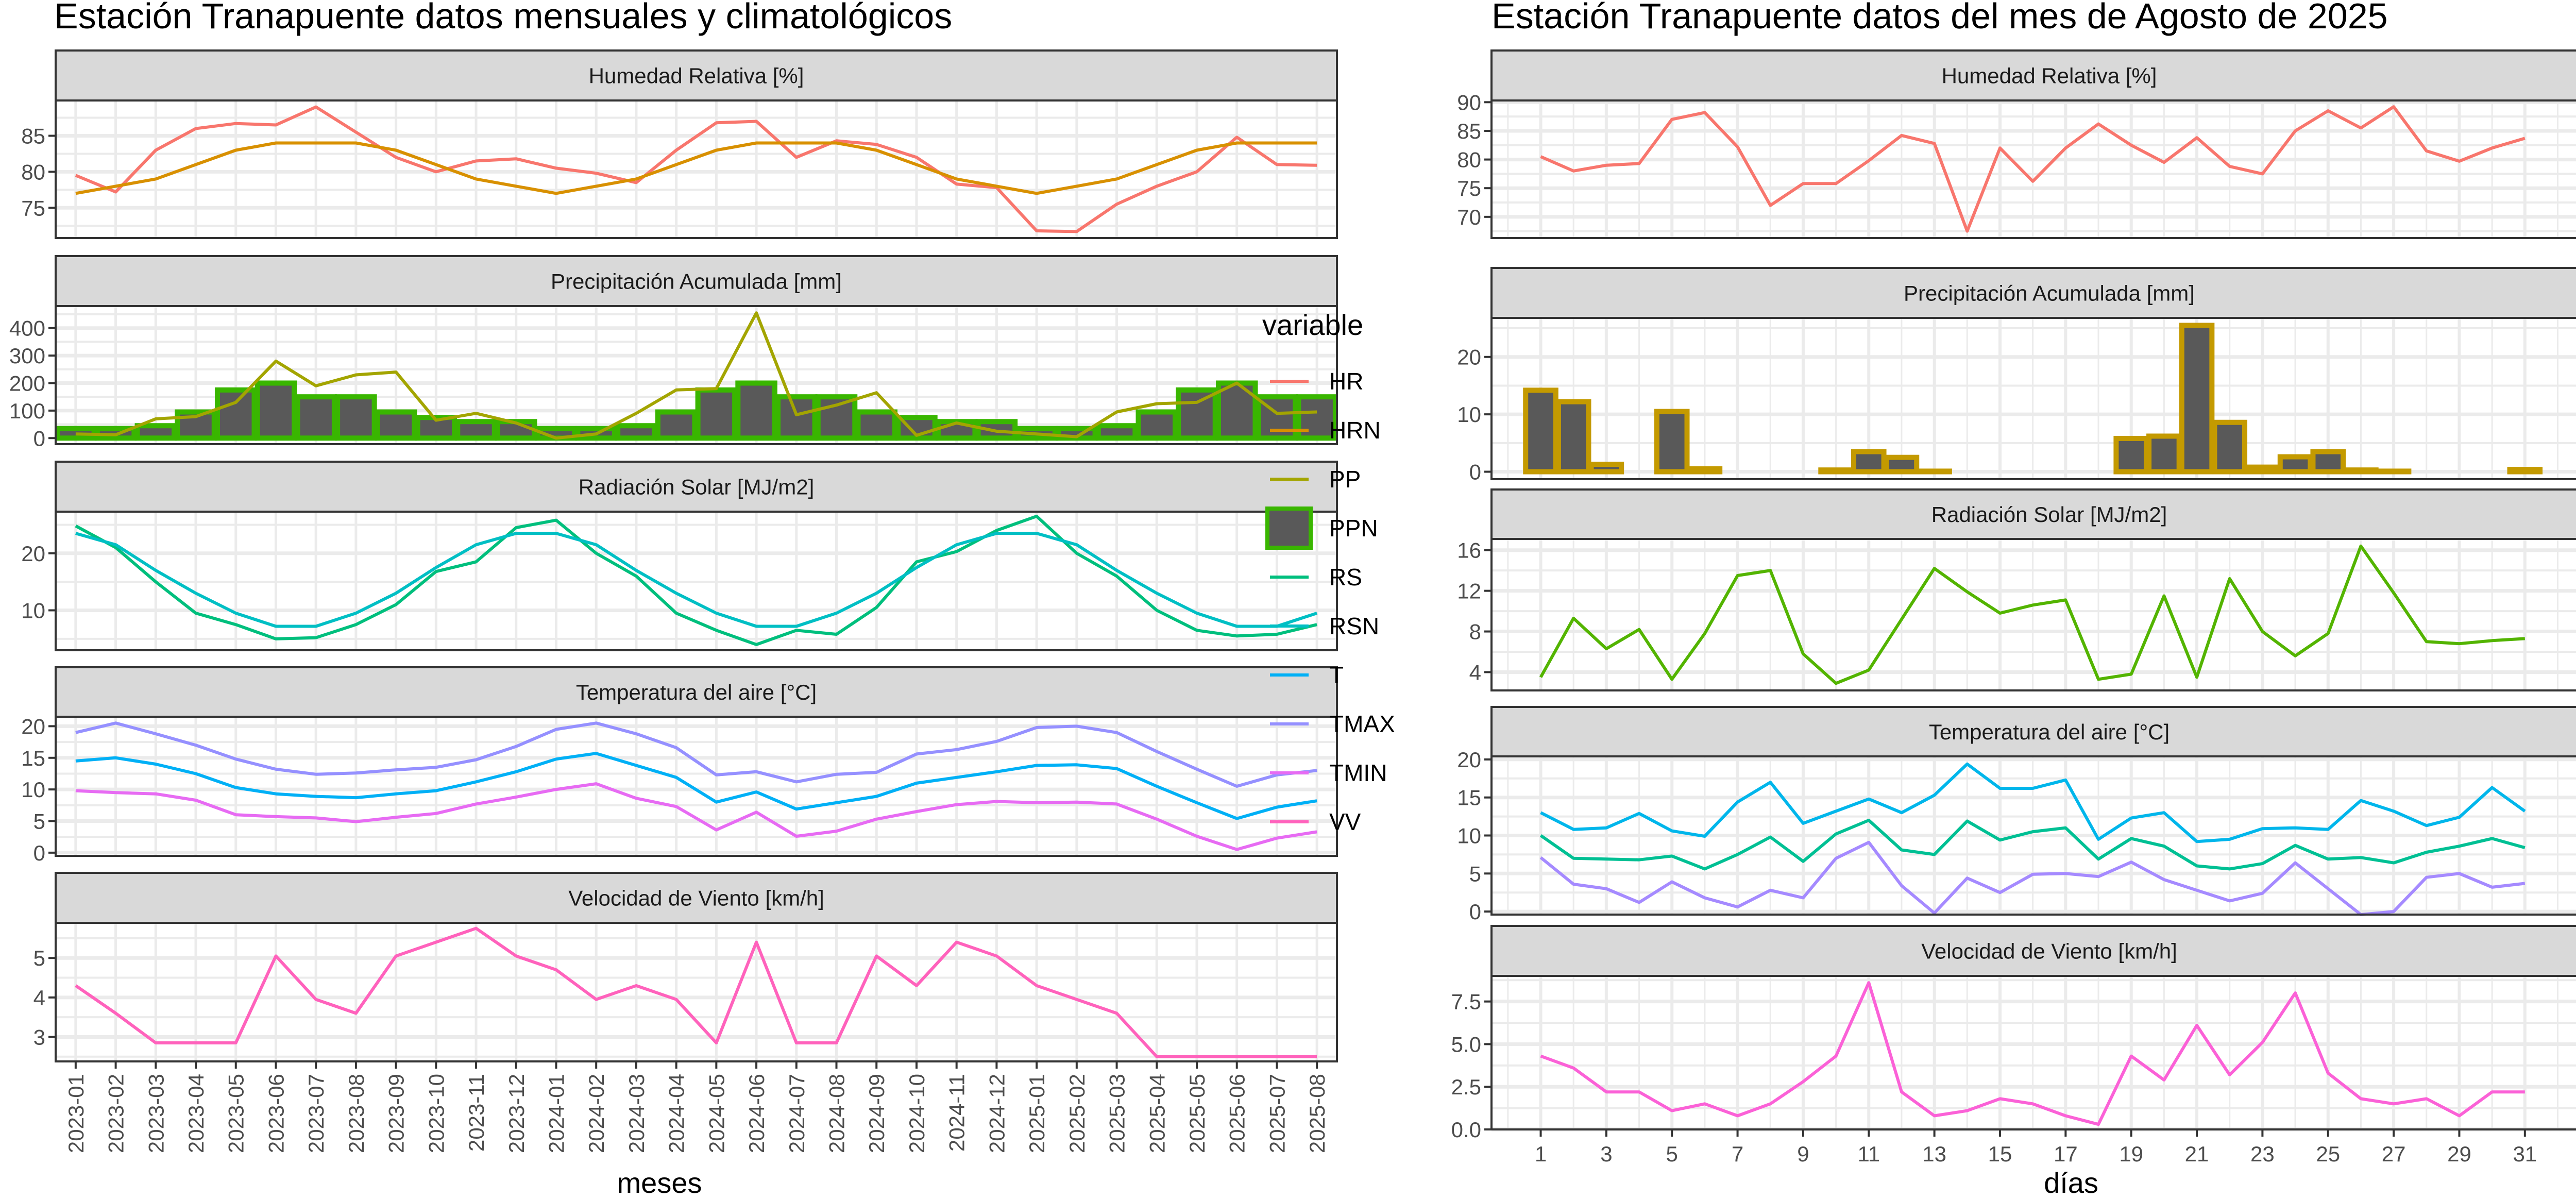 The width and height of the screenshot is (2576, 1199). What do you see at coordinates (276, 1113) in the screenshot?
I see `x-tick-label: 2023-06` at bounding box center [276, 1113].